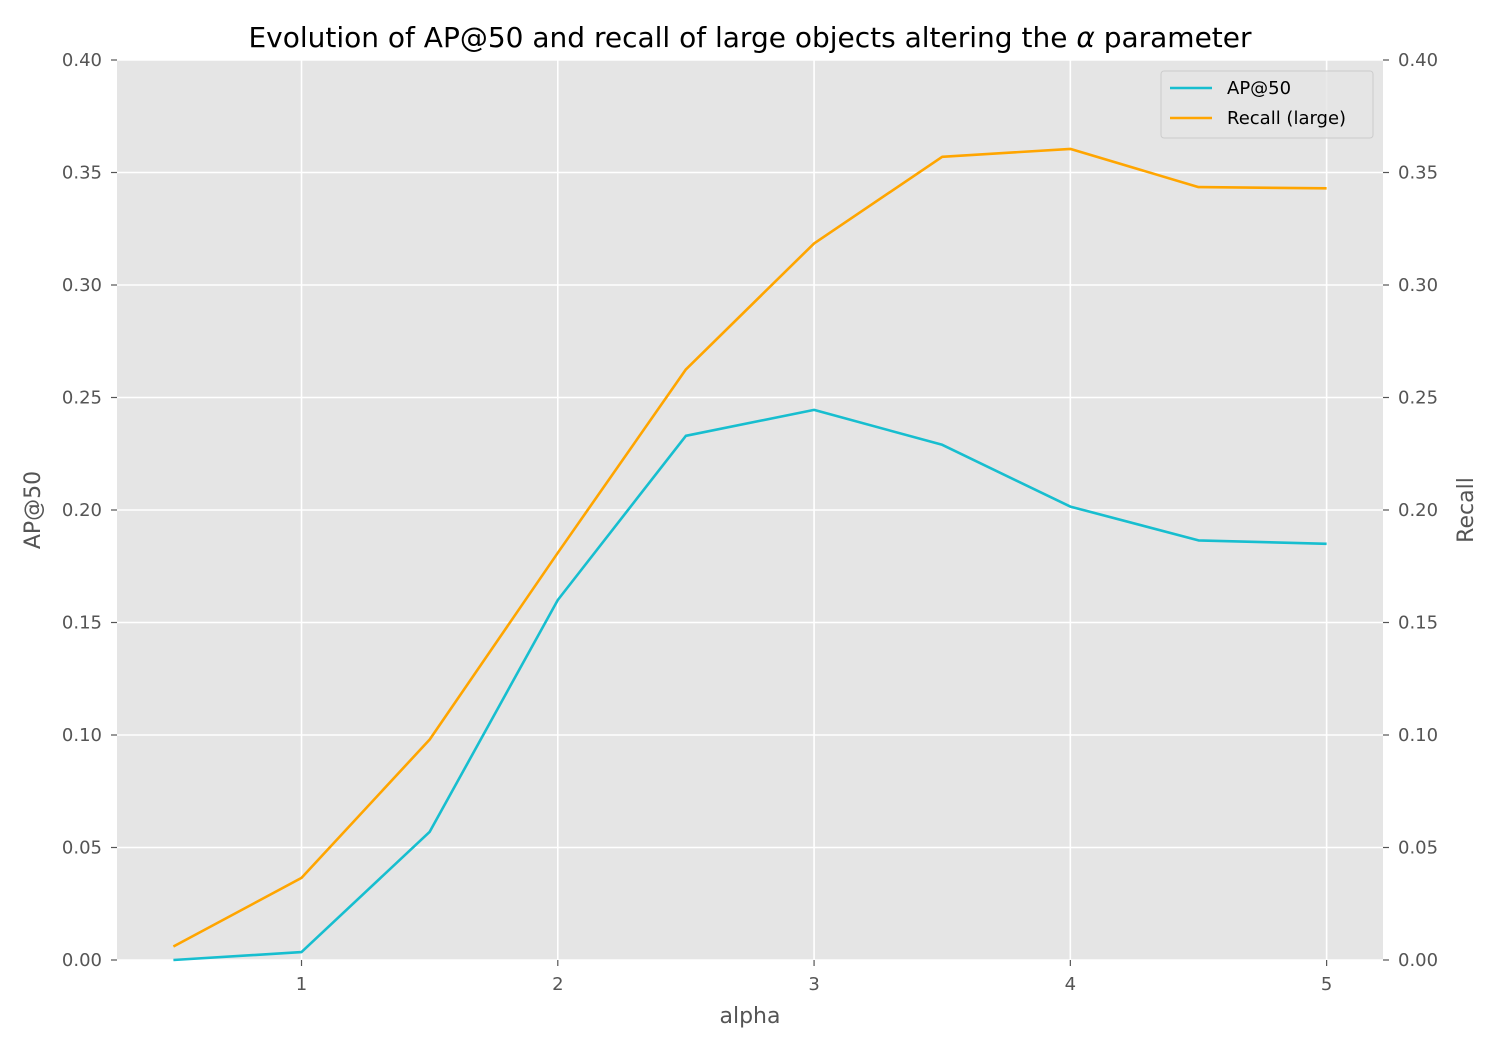 Image resolution: width=1500 pixels, height=1050 pixels. I want to click on x-tick-label: 3, so click(813, 984).